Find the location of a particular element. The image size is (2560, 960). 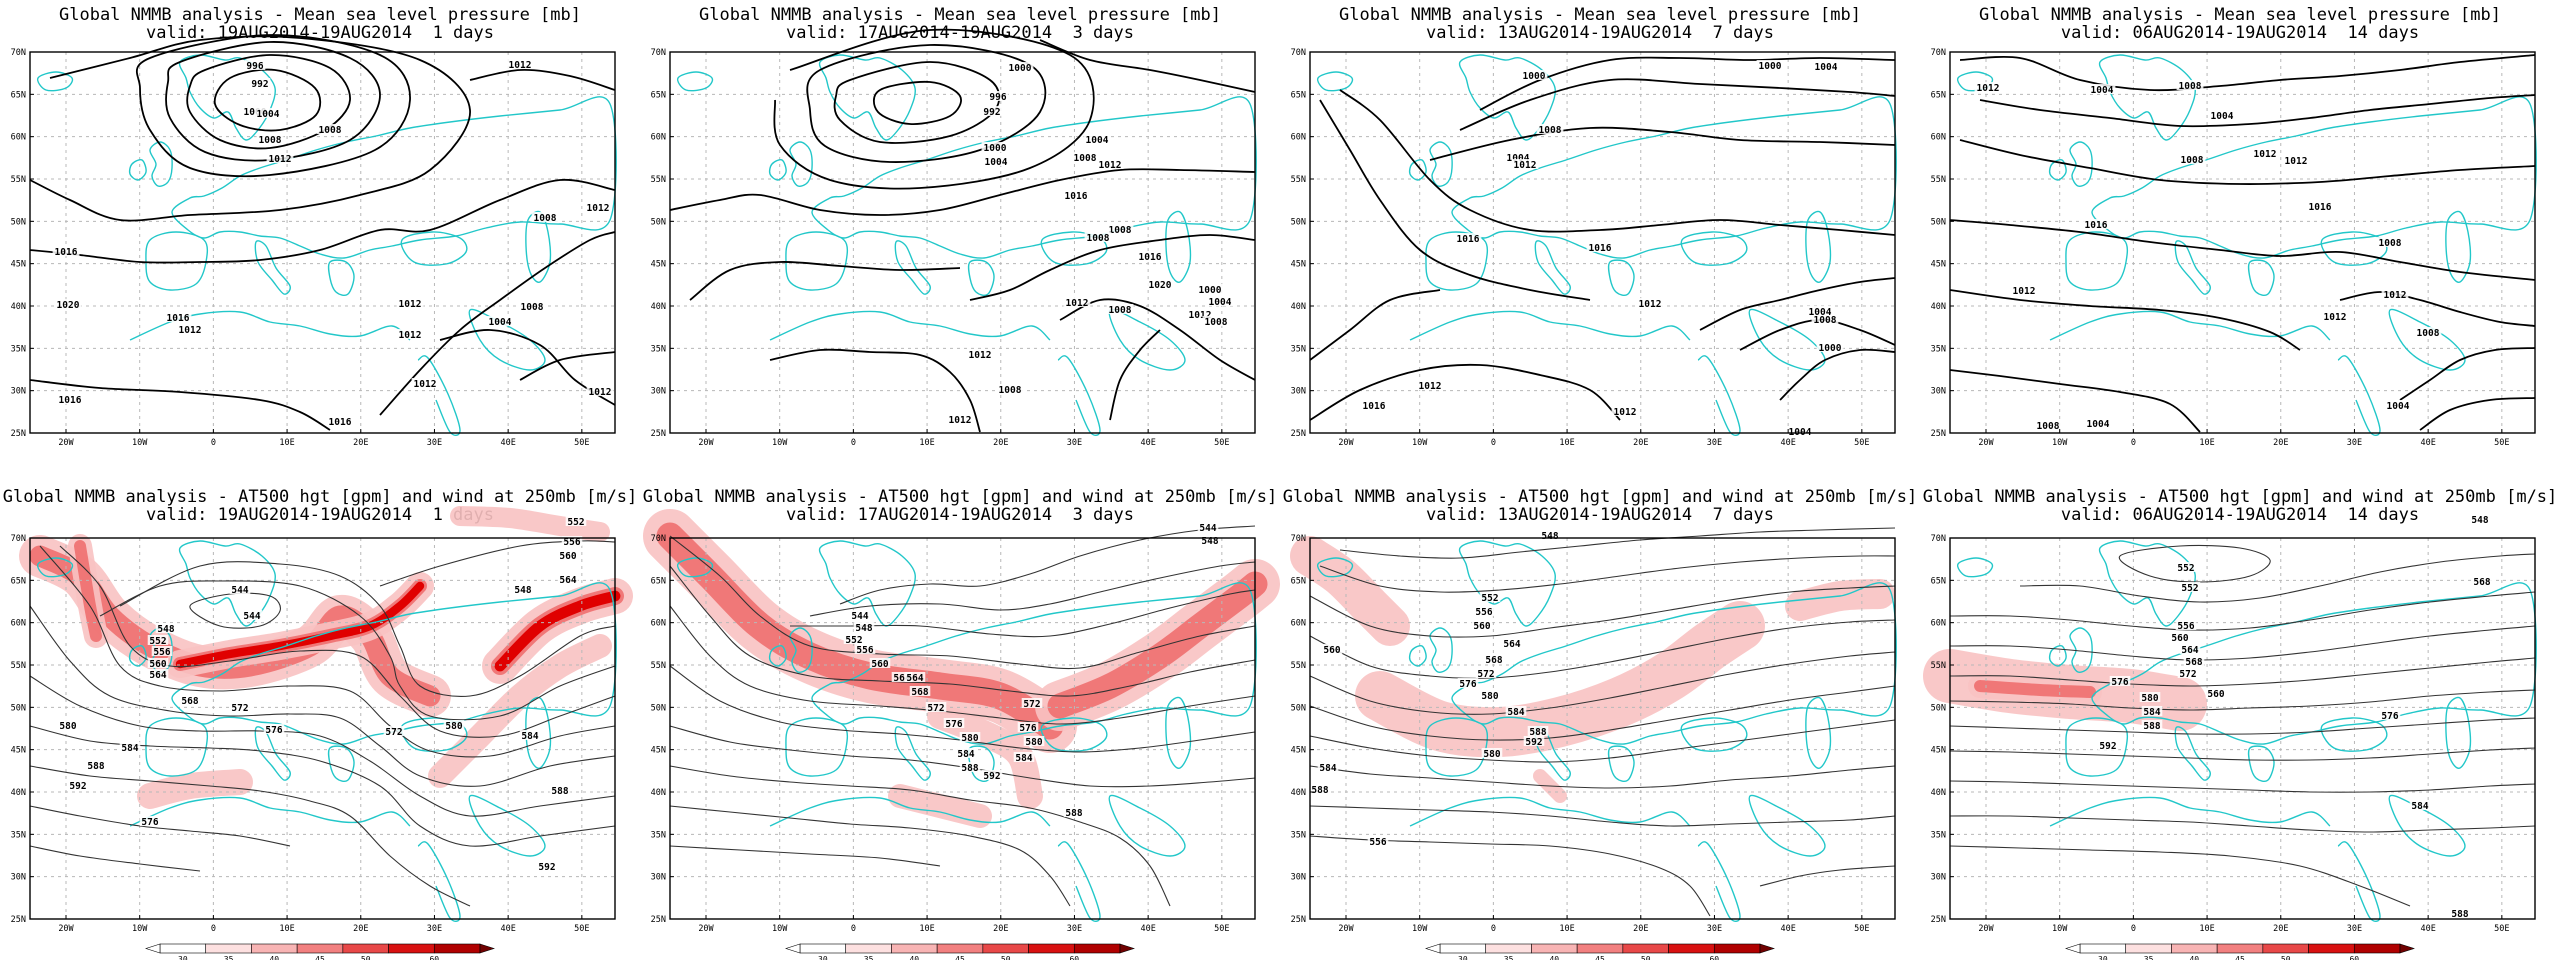

contour-layer is located at coordinates (2242, 725).